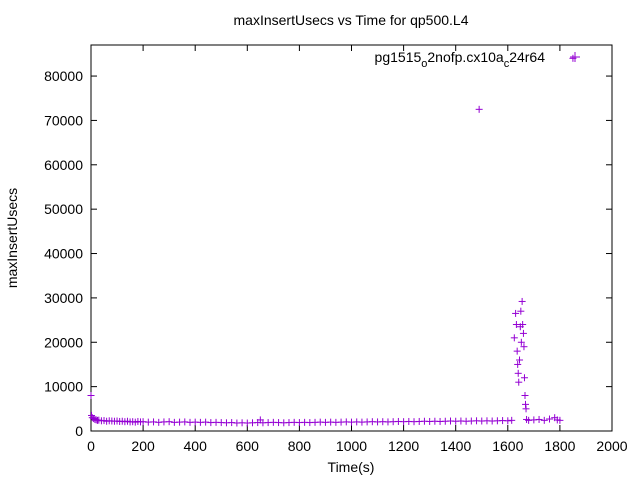  I want to click on y-tick-label: 20000, so click(63, 342).